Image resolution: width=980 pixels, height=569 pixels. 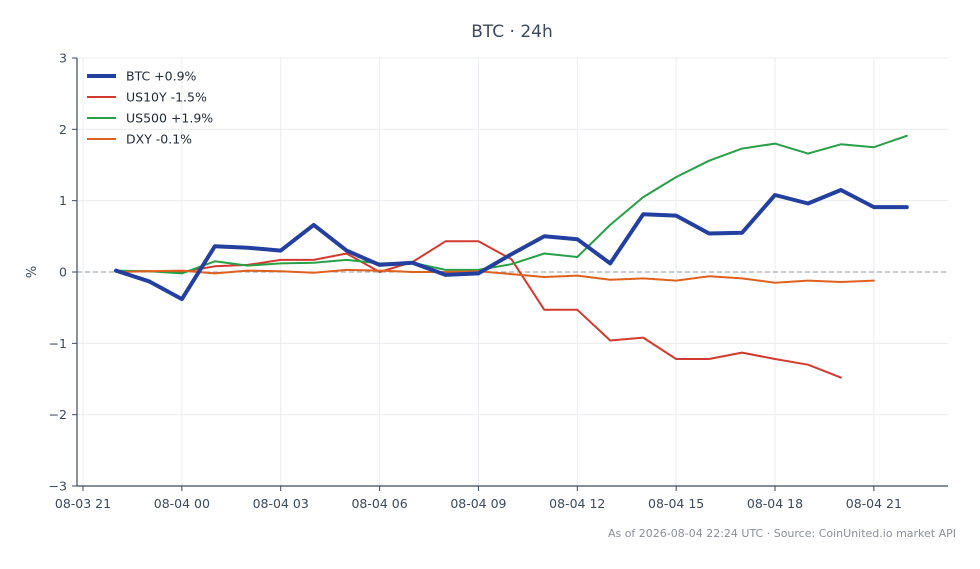 I want to click on x-tick-label: 08-04 15, so click(x=676, y=503).